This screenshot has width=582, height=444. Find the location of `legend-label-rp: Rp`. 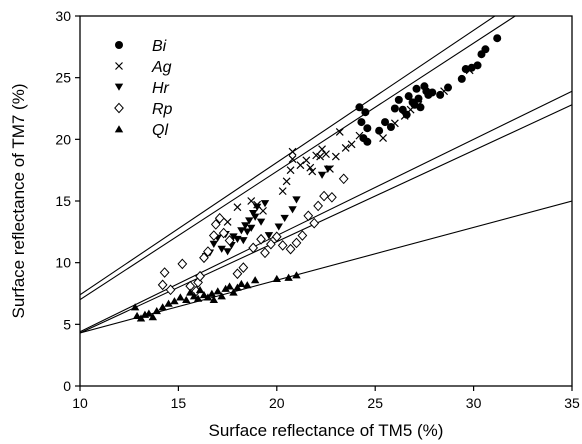

legend-label-rp: Rp is located at coordinates (162, 109).